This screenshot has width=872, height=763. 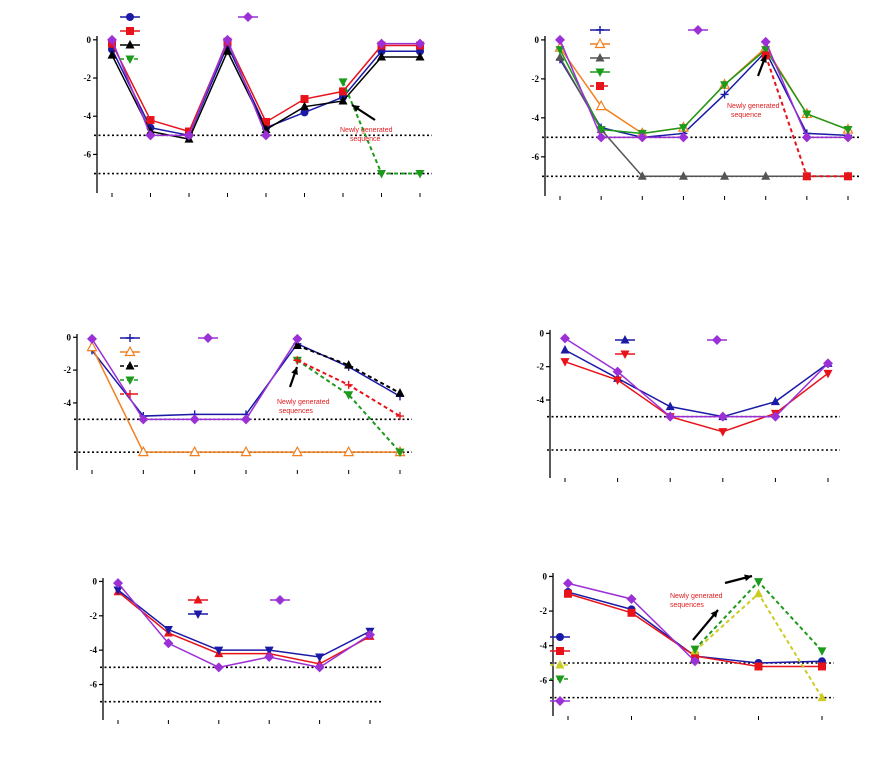 I want to click on annotation-text: Newly generated sequences, so click(x=303, y=407).